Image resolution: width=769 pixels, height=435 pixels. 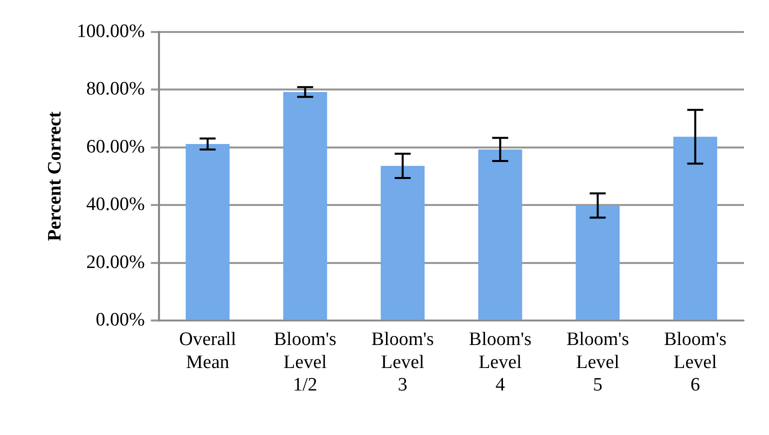 What do you see at coordinates (695, 362) in the screenshot?
I see `x-tick-label: Bloom's Level 6` at bounding box center [695, 362].